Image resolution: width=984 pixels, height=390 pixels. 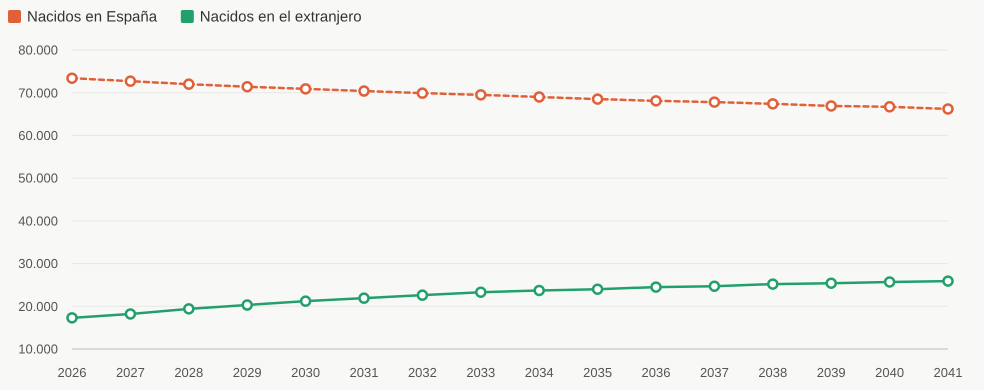 What do you see at coordinates (364, 372) in the screenshot?
I see `x-tick-label: 2031` at bounding box center [364, 372].